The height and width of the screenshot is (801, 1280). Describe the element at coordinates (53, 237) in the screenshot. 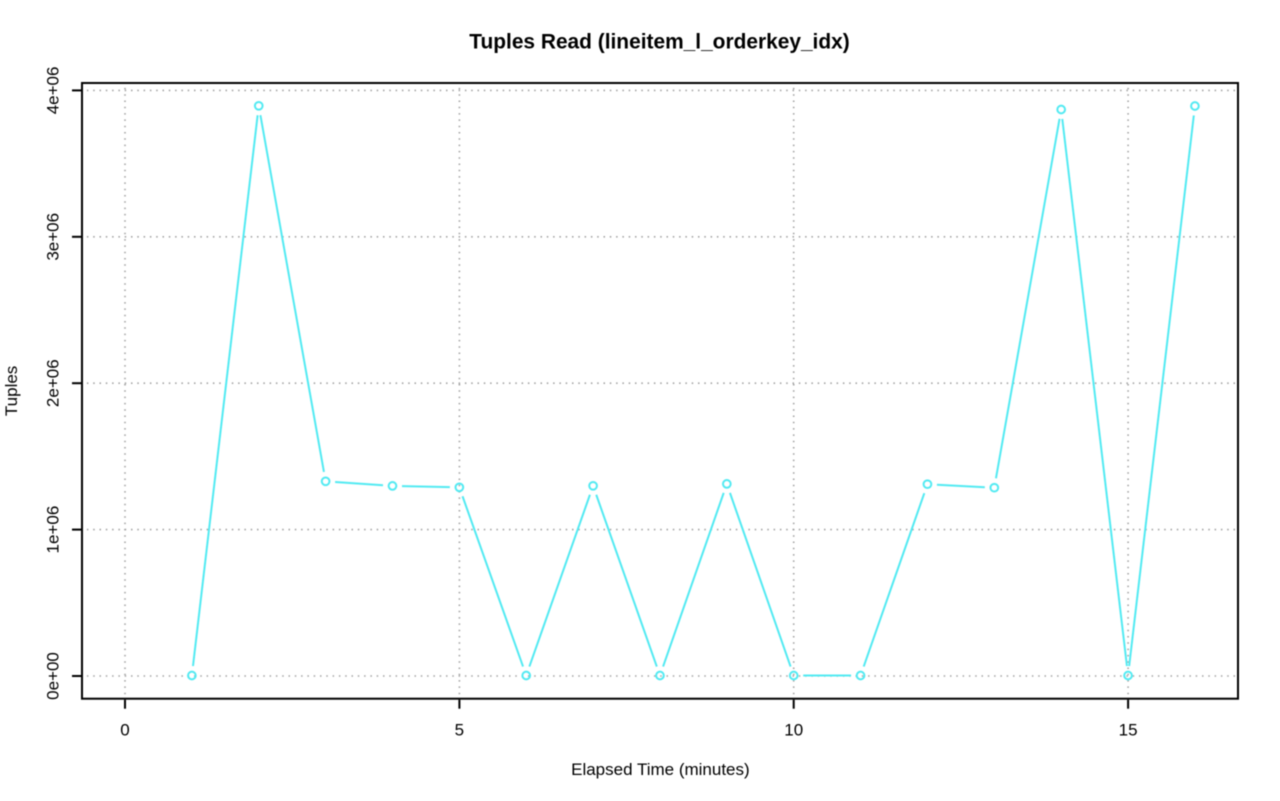

I see `svg-text: 3e+06` at that location.